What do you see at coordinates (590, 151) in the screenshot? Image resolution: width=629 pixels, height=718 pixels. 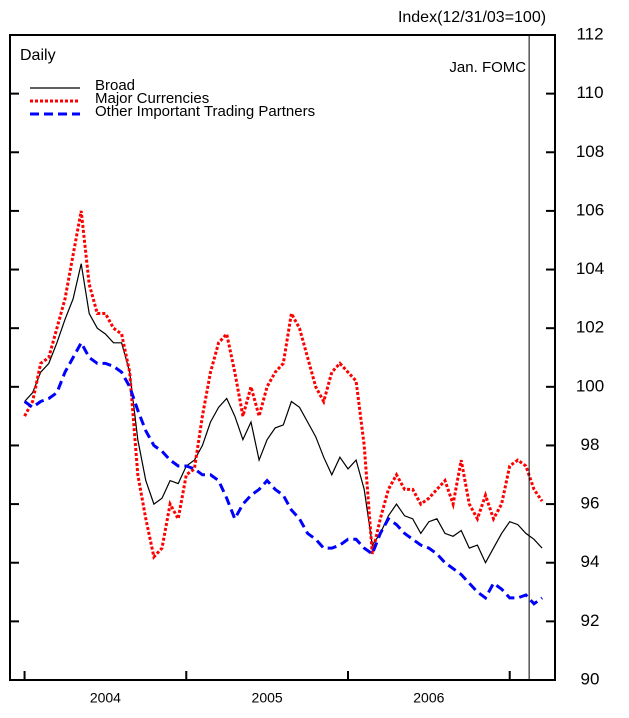 I see `y-tick-label: 108` at bounding box center [590, 151].